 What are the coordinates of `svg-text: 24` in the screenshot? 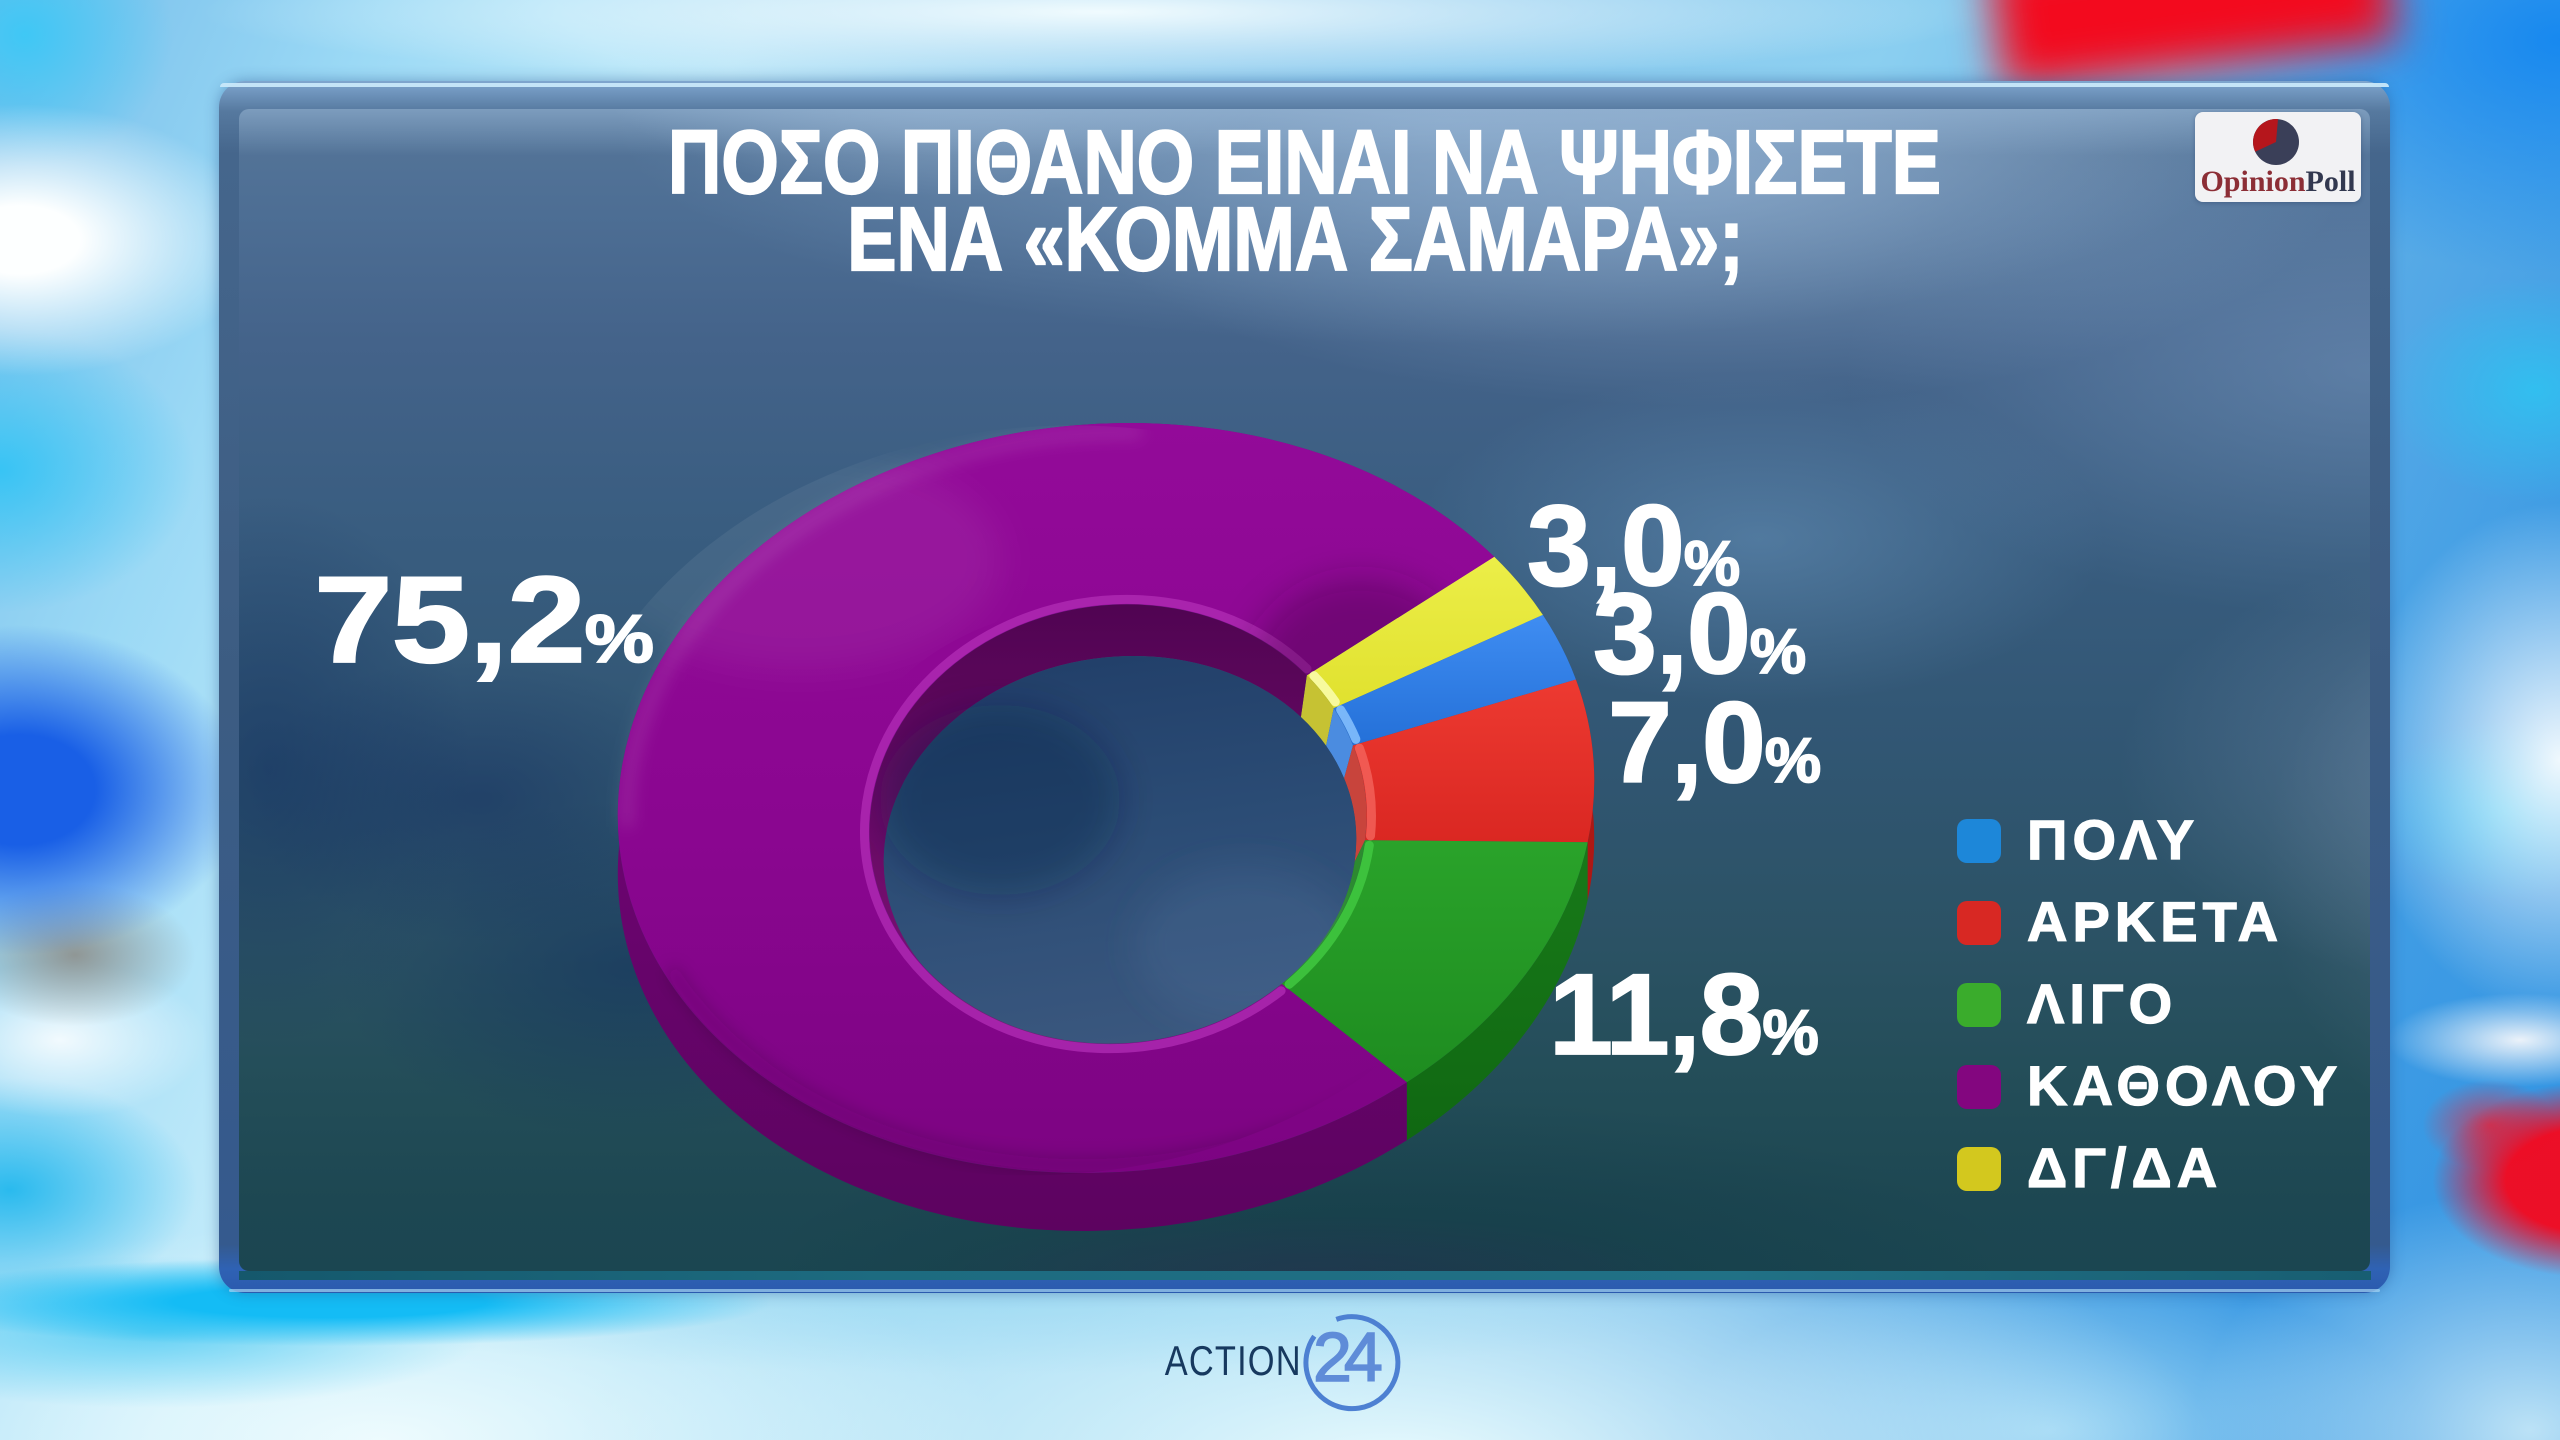 It's located at (1347, 1357).